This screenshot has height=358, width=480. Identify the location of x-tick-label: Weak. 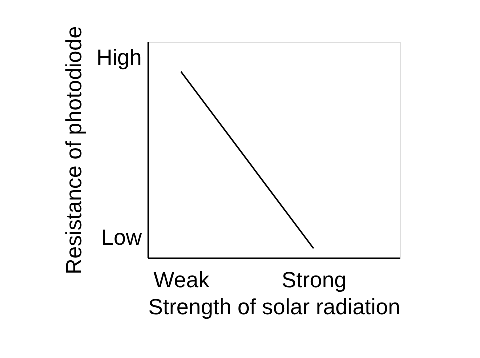
(182, 280).